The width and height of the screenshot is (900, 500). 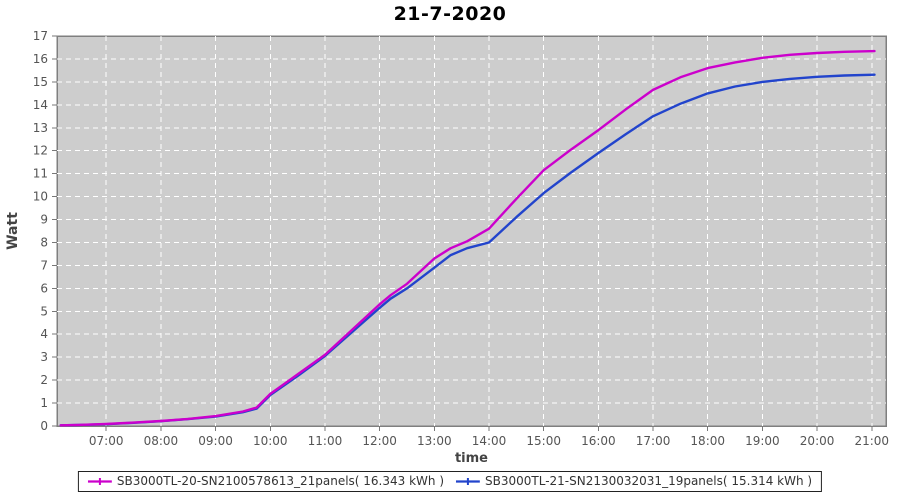 I want to click on y-axis-tick-label: 16, so click(x=40, y=59).